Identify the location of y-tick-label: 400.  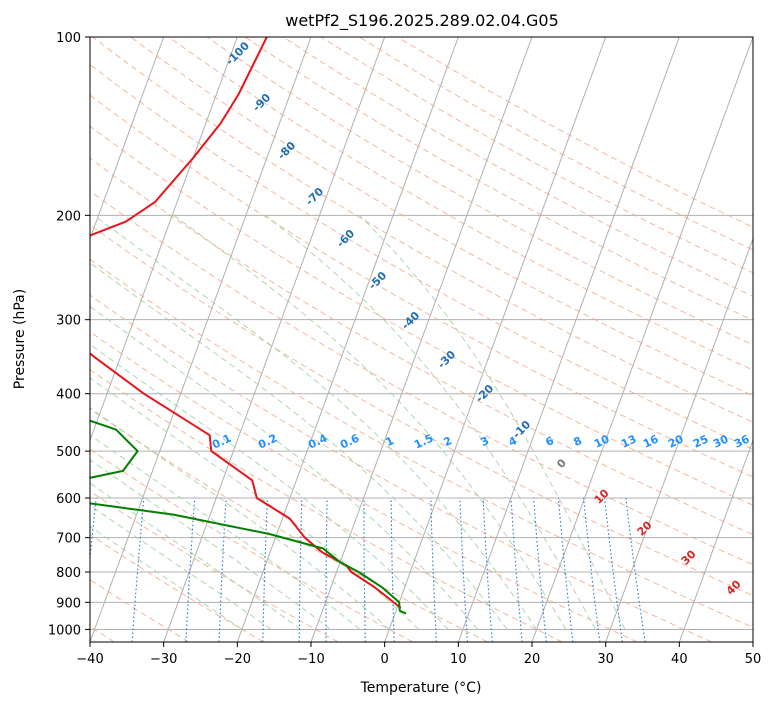
(68, 395).